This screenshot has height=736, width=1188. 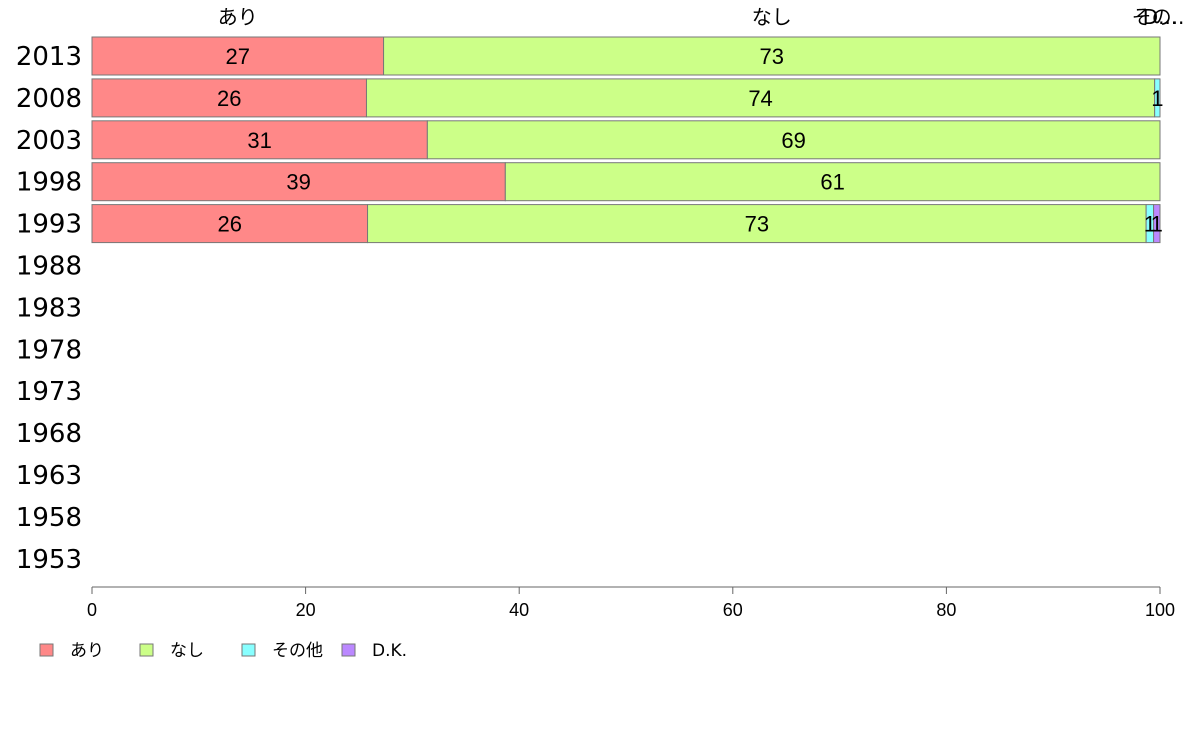 I want to click on year-label-1973: 1973, so click(x=49, y=392).